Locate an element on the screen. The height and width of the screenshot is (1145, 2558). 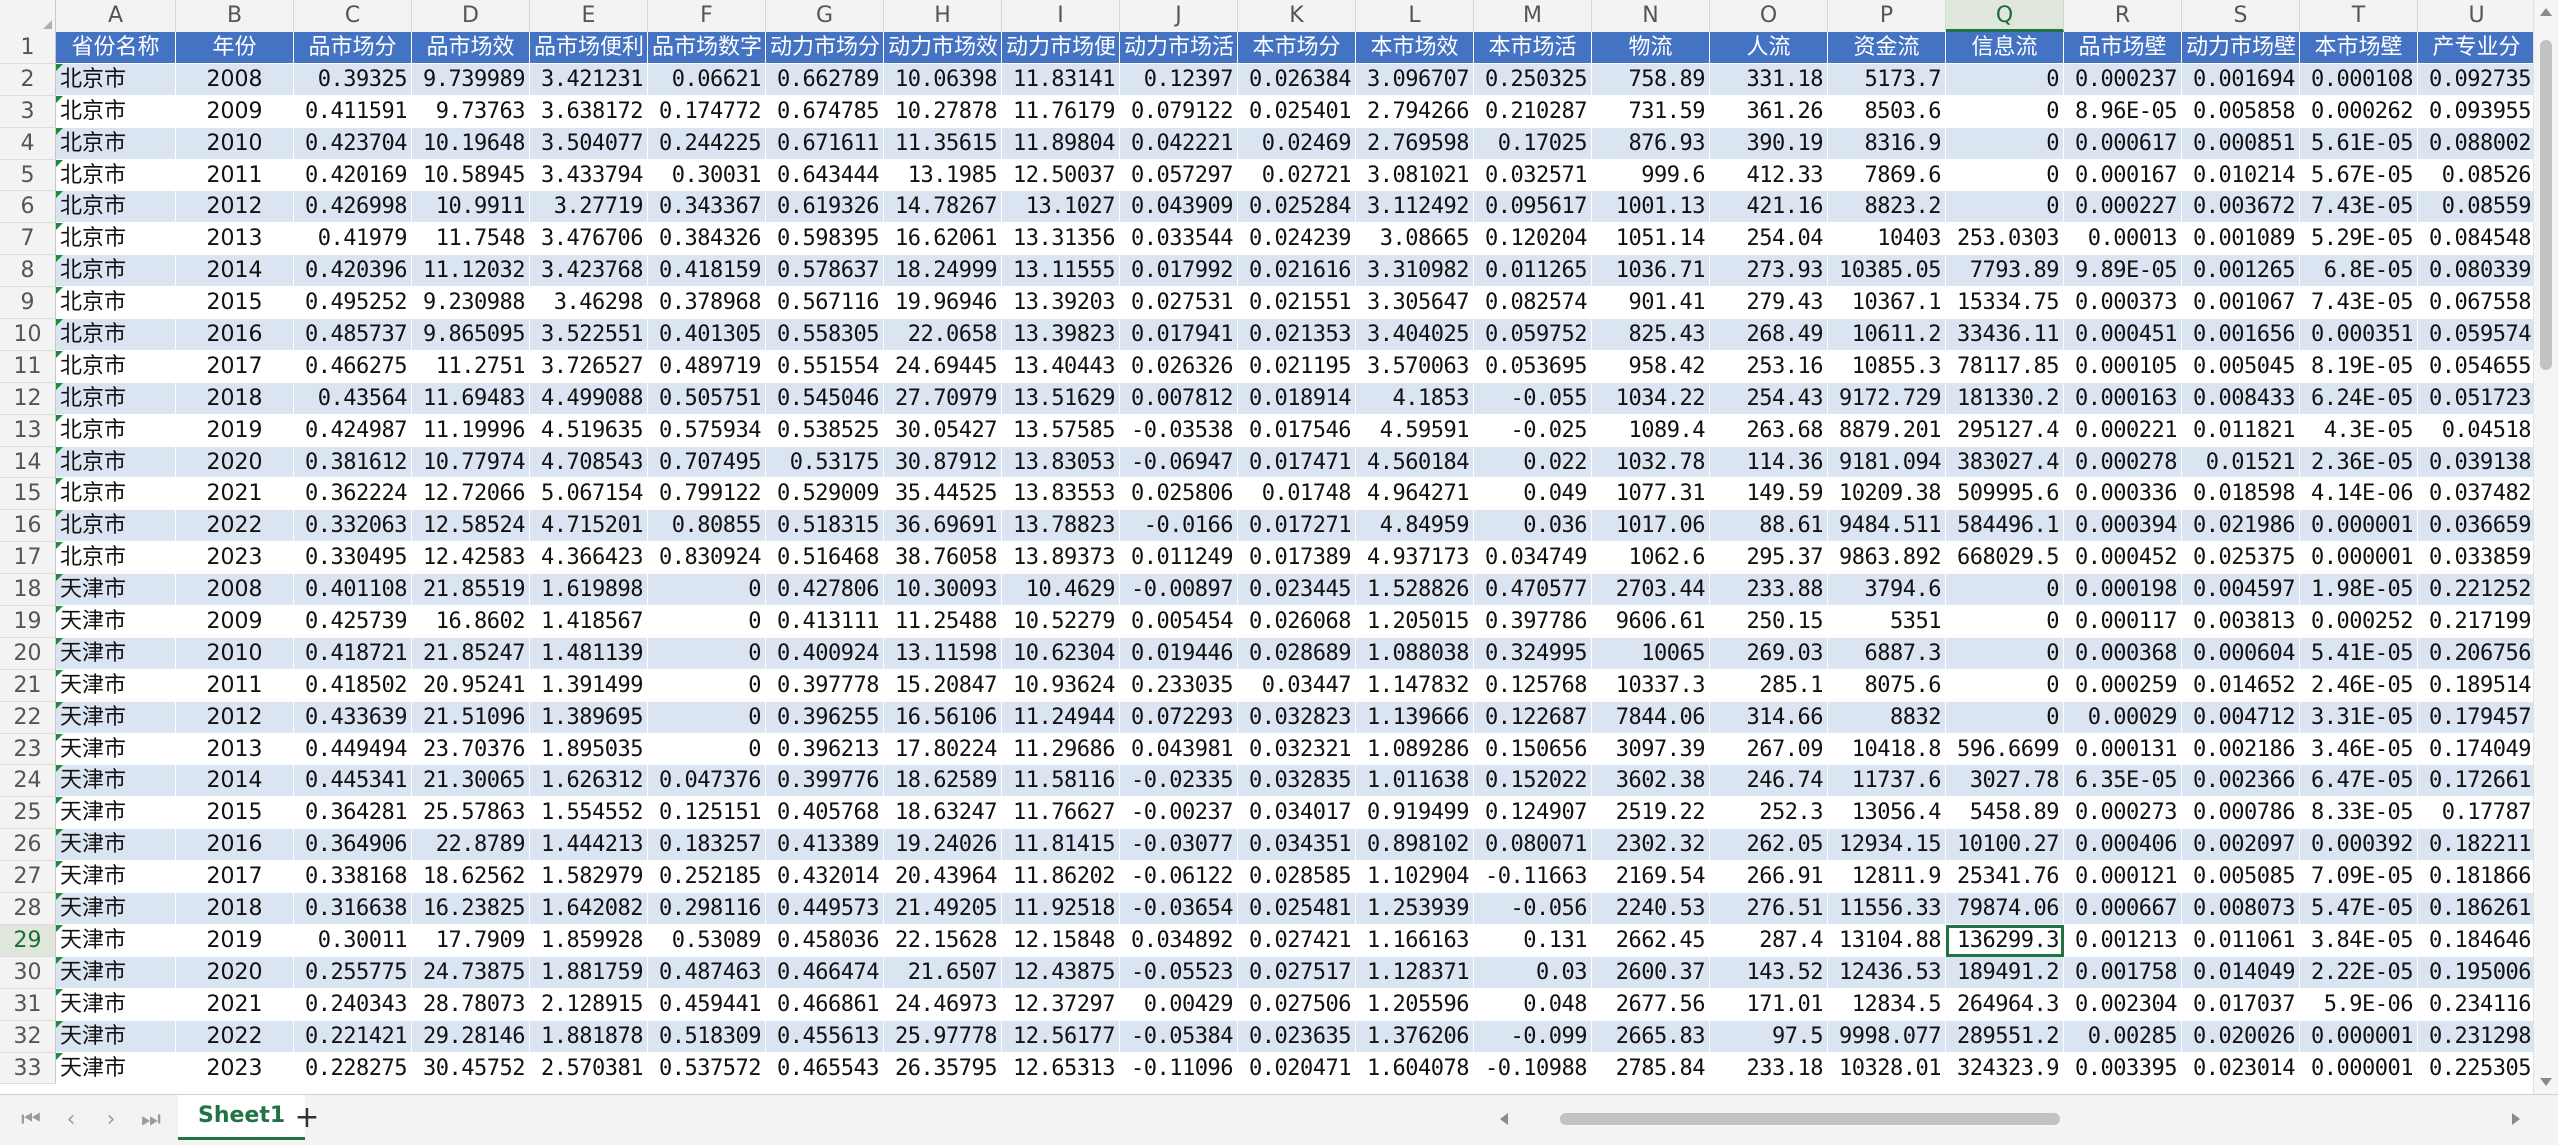
data-cell: 0.004712 is located at coordinates (2241, 717).